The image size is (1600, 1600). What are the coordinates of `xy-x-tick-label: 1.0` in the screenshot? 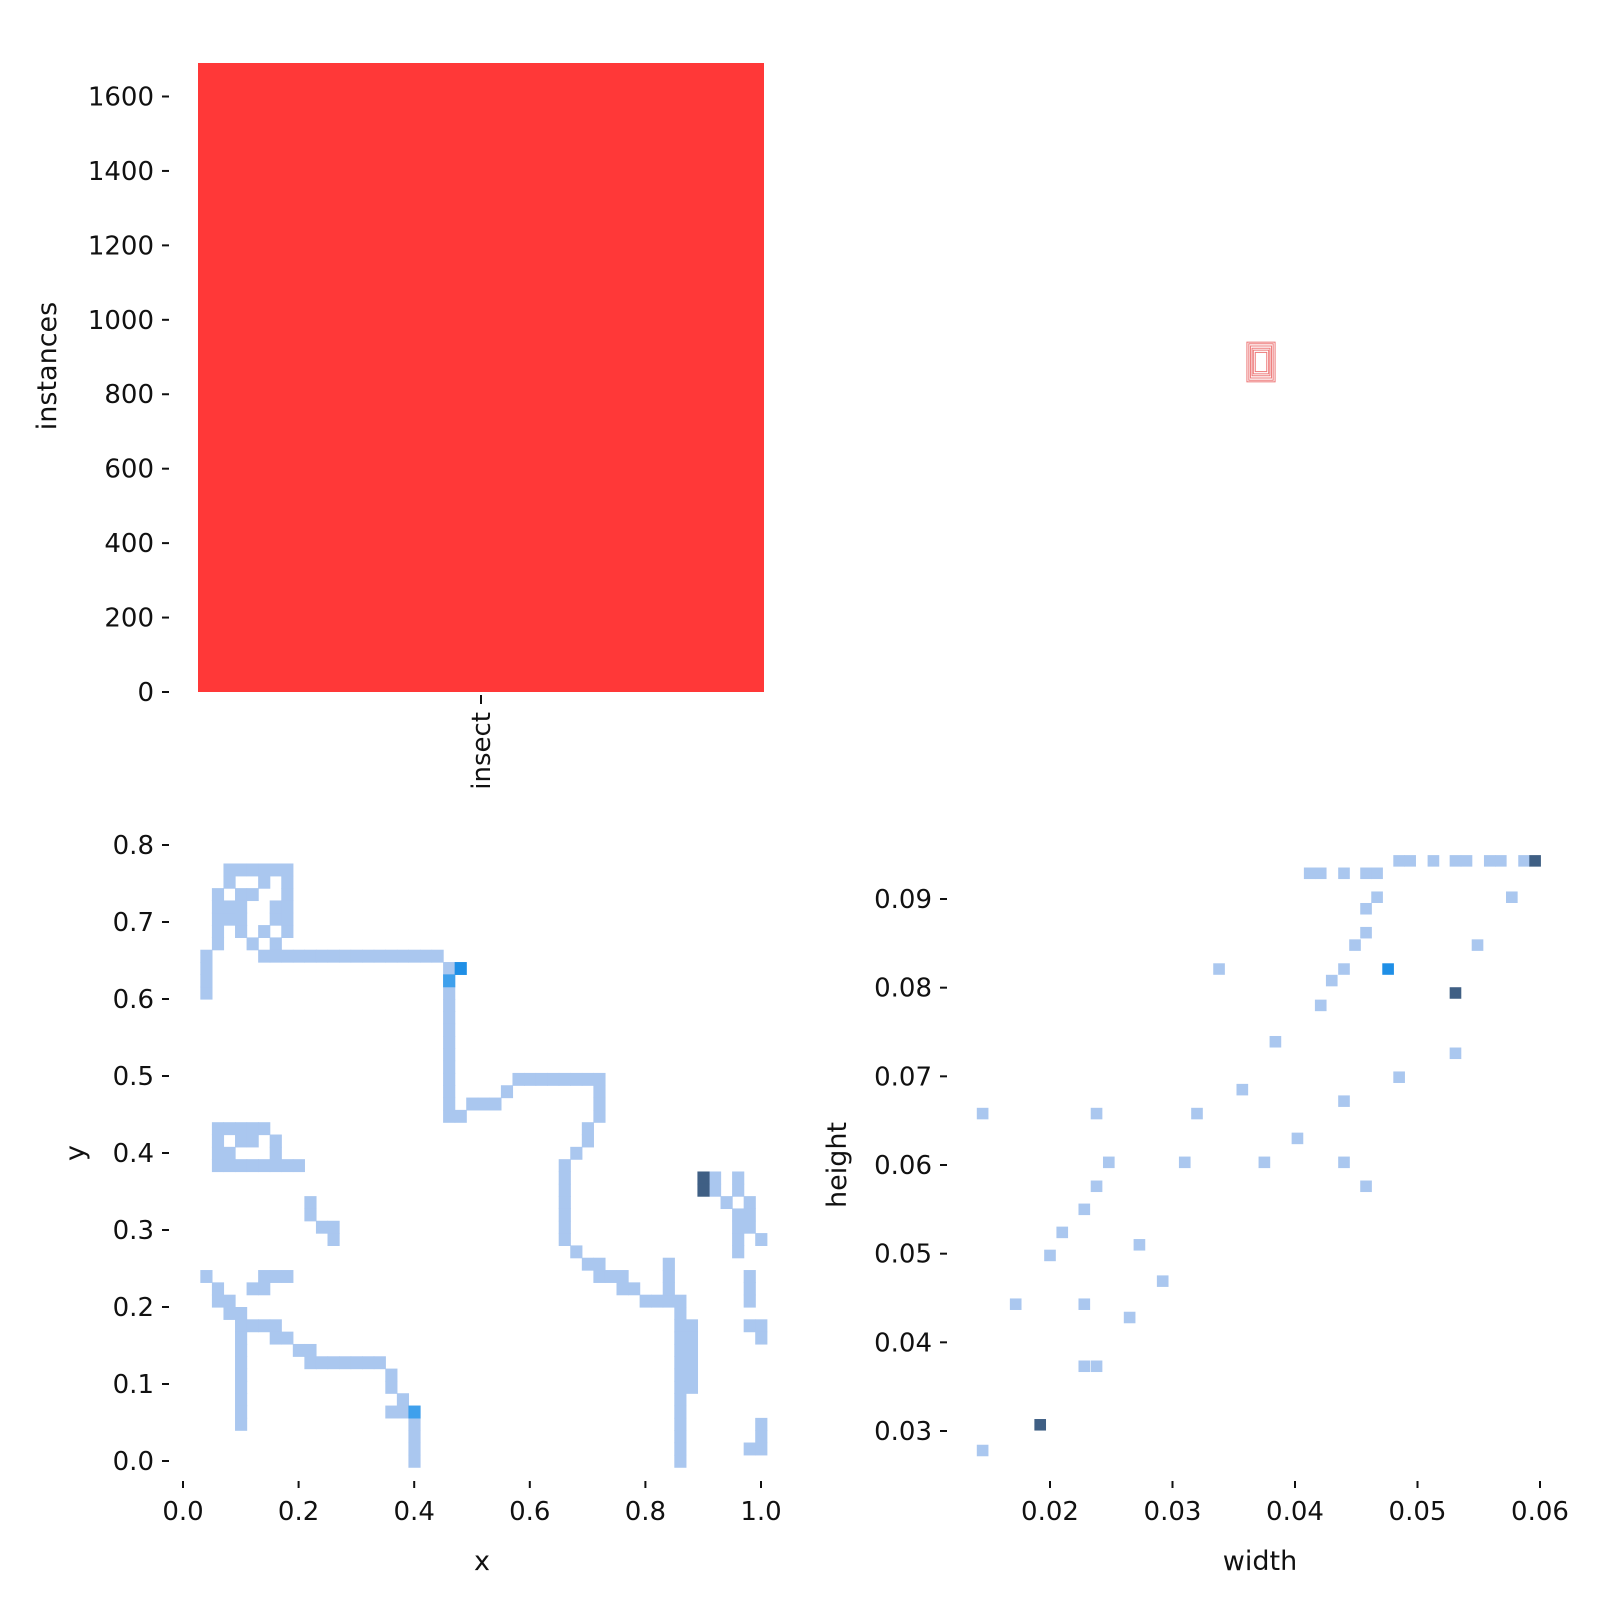 It's located at (760, 1512).